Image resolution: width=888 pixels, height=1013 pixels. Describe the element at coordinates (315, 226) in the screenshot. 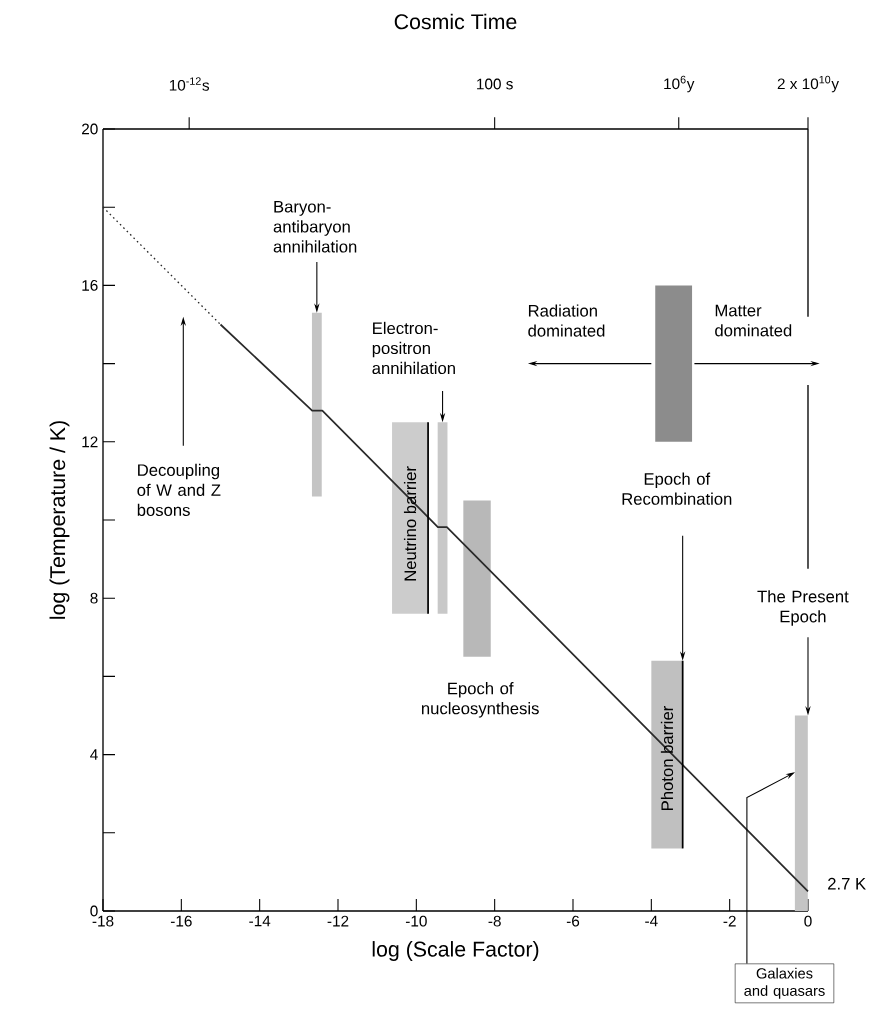

I see `annotation: Baryon-antibaryon annihilation` at that location.